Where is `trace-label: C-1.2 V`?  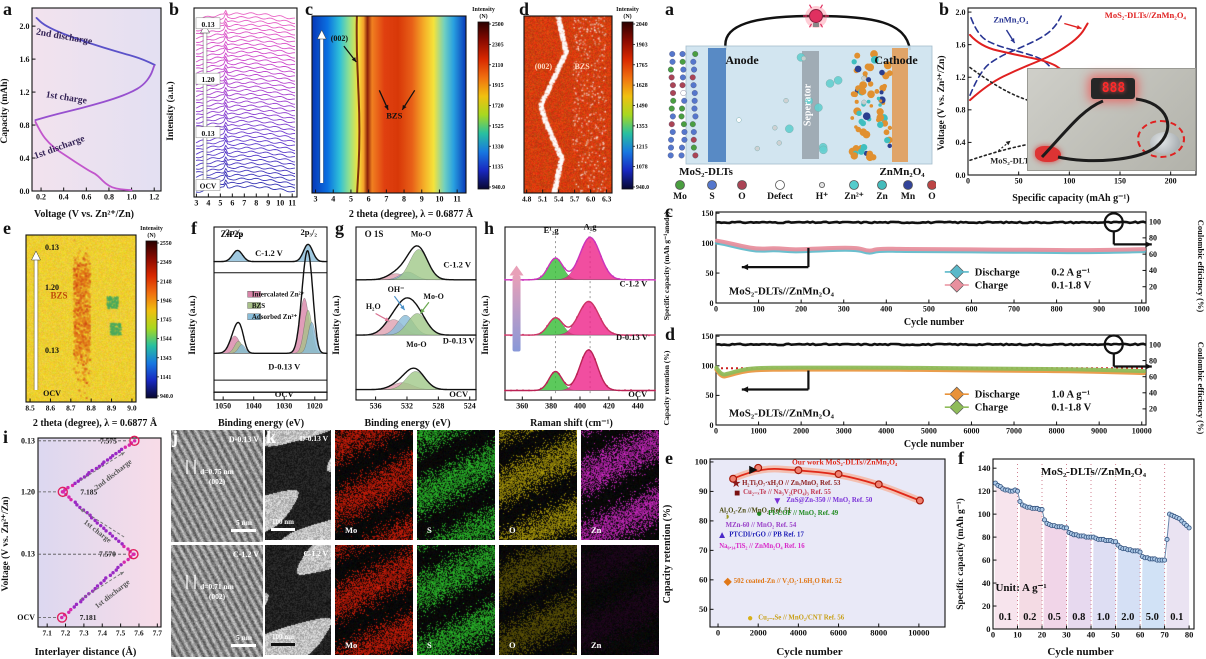 trace-label: C-1.2 V is located at coordinates (269, 253).